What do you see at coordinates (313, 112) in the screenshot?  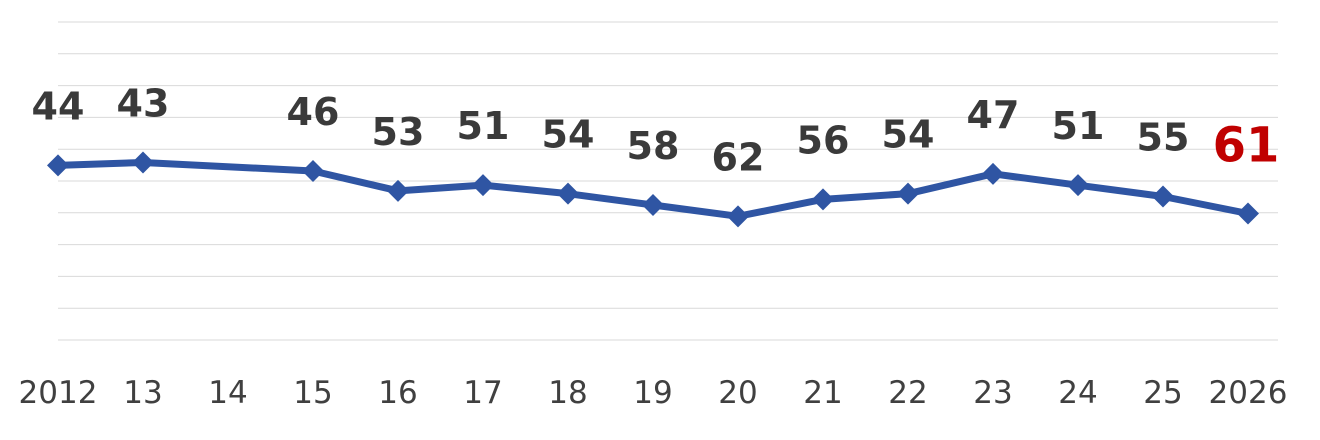 I see `data-label: 46` at bounding box center [313, 112].